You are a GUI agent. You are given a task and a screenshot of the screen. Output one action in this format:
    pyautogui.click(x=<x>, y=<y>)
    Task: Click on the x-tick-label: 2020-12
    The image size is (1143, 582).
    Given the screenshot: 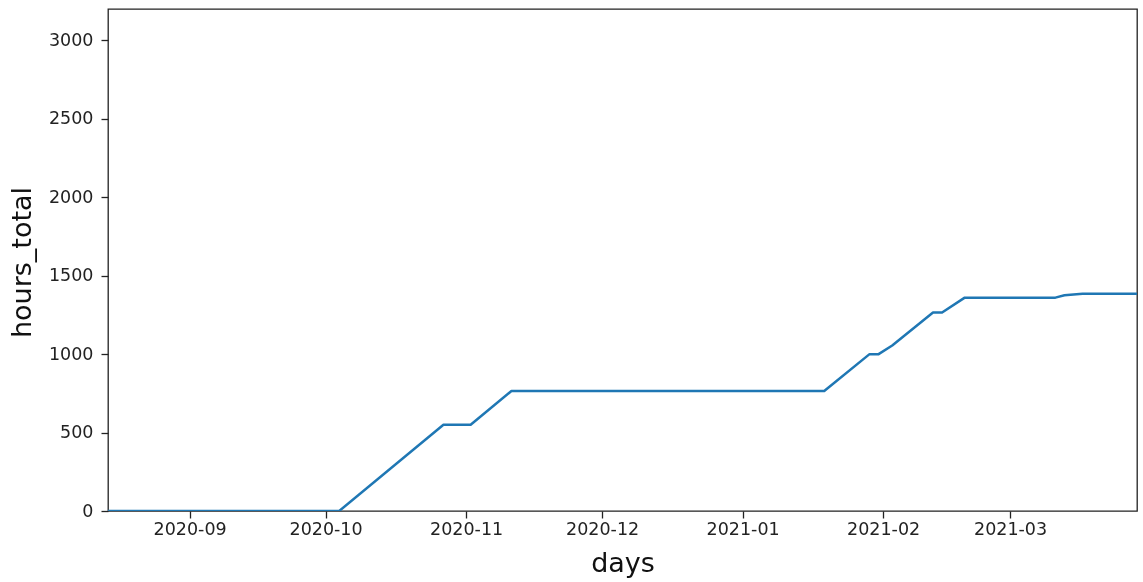 What is the action you would take?
    pyautogui.click(x=603, y=528)
    